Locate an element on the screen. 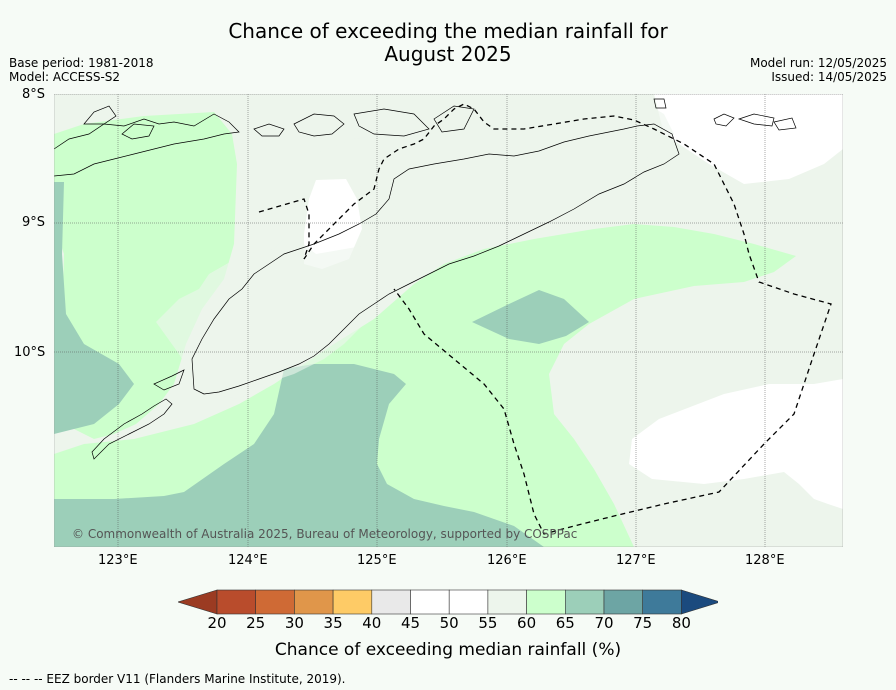 The image size is (896, 690). coast-rote is located at coordinates (132, 429).